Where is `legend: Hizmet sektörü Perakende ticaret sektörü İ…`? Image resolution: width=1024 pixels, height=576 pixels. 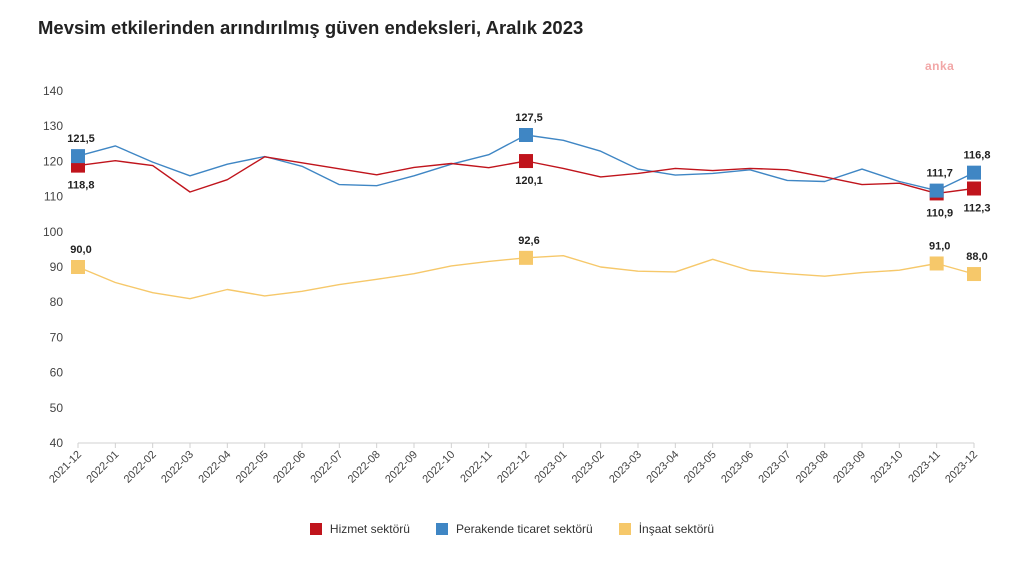
legend: Hizmet sektörü Perakende ticaret sektörü İ… is located at coordinates (512, 529).